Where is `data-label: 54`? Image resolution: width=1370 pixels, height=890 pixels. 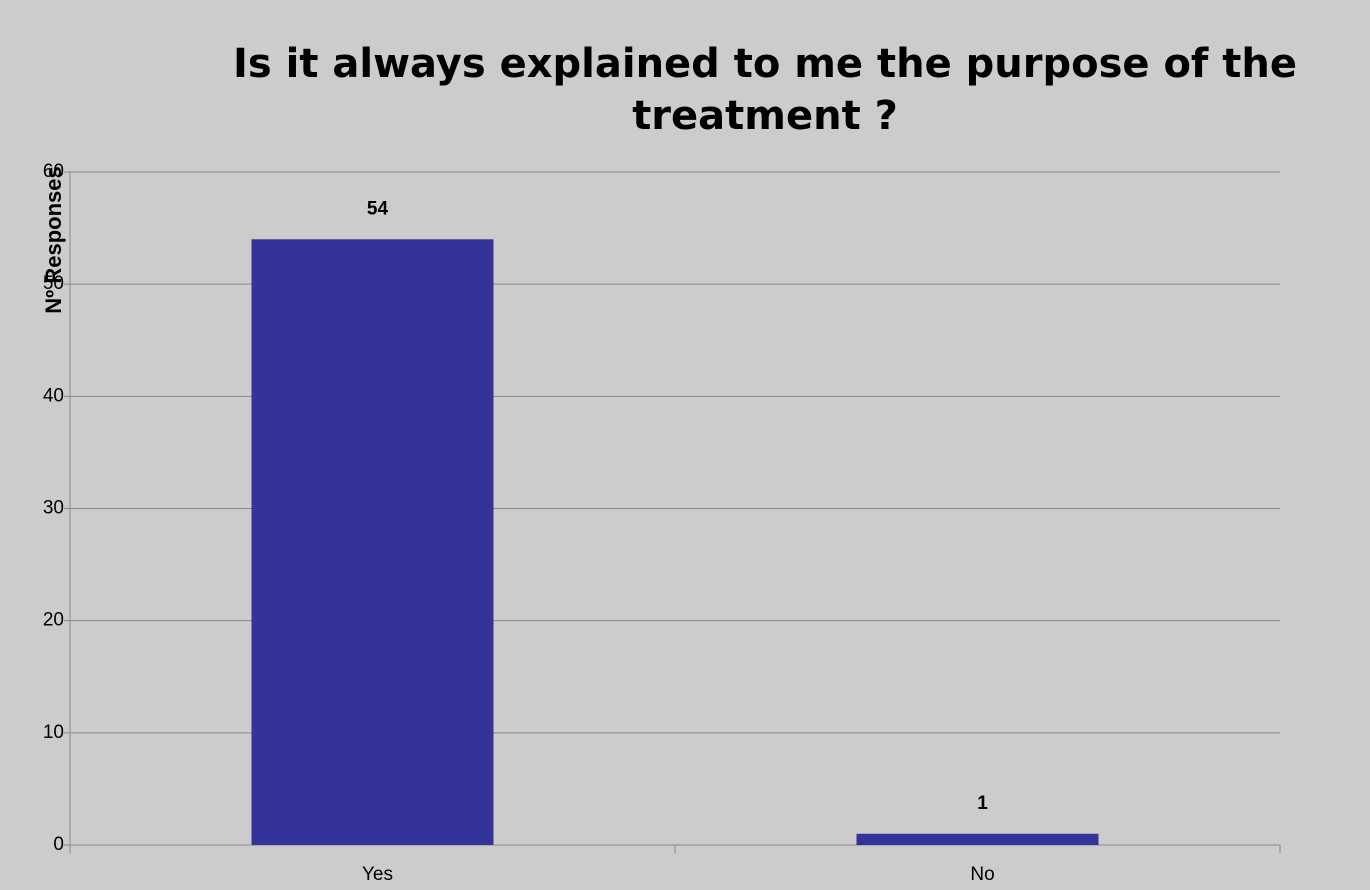
data-label: 54 is located at coordinates (378, 208).